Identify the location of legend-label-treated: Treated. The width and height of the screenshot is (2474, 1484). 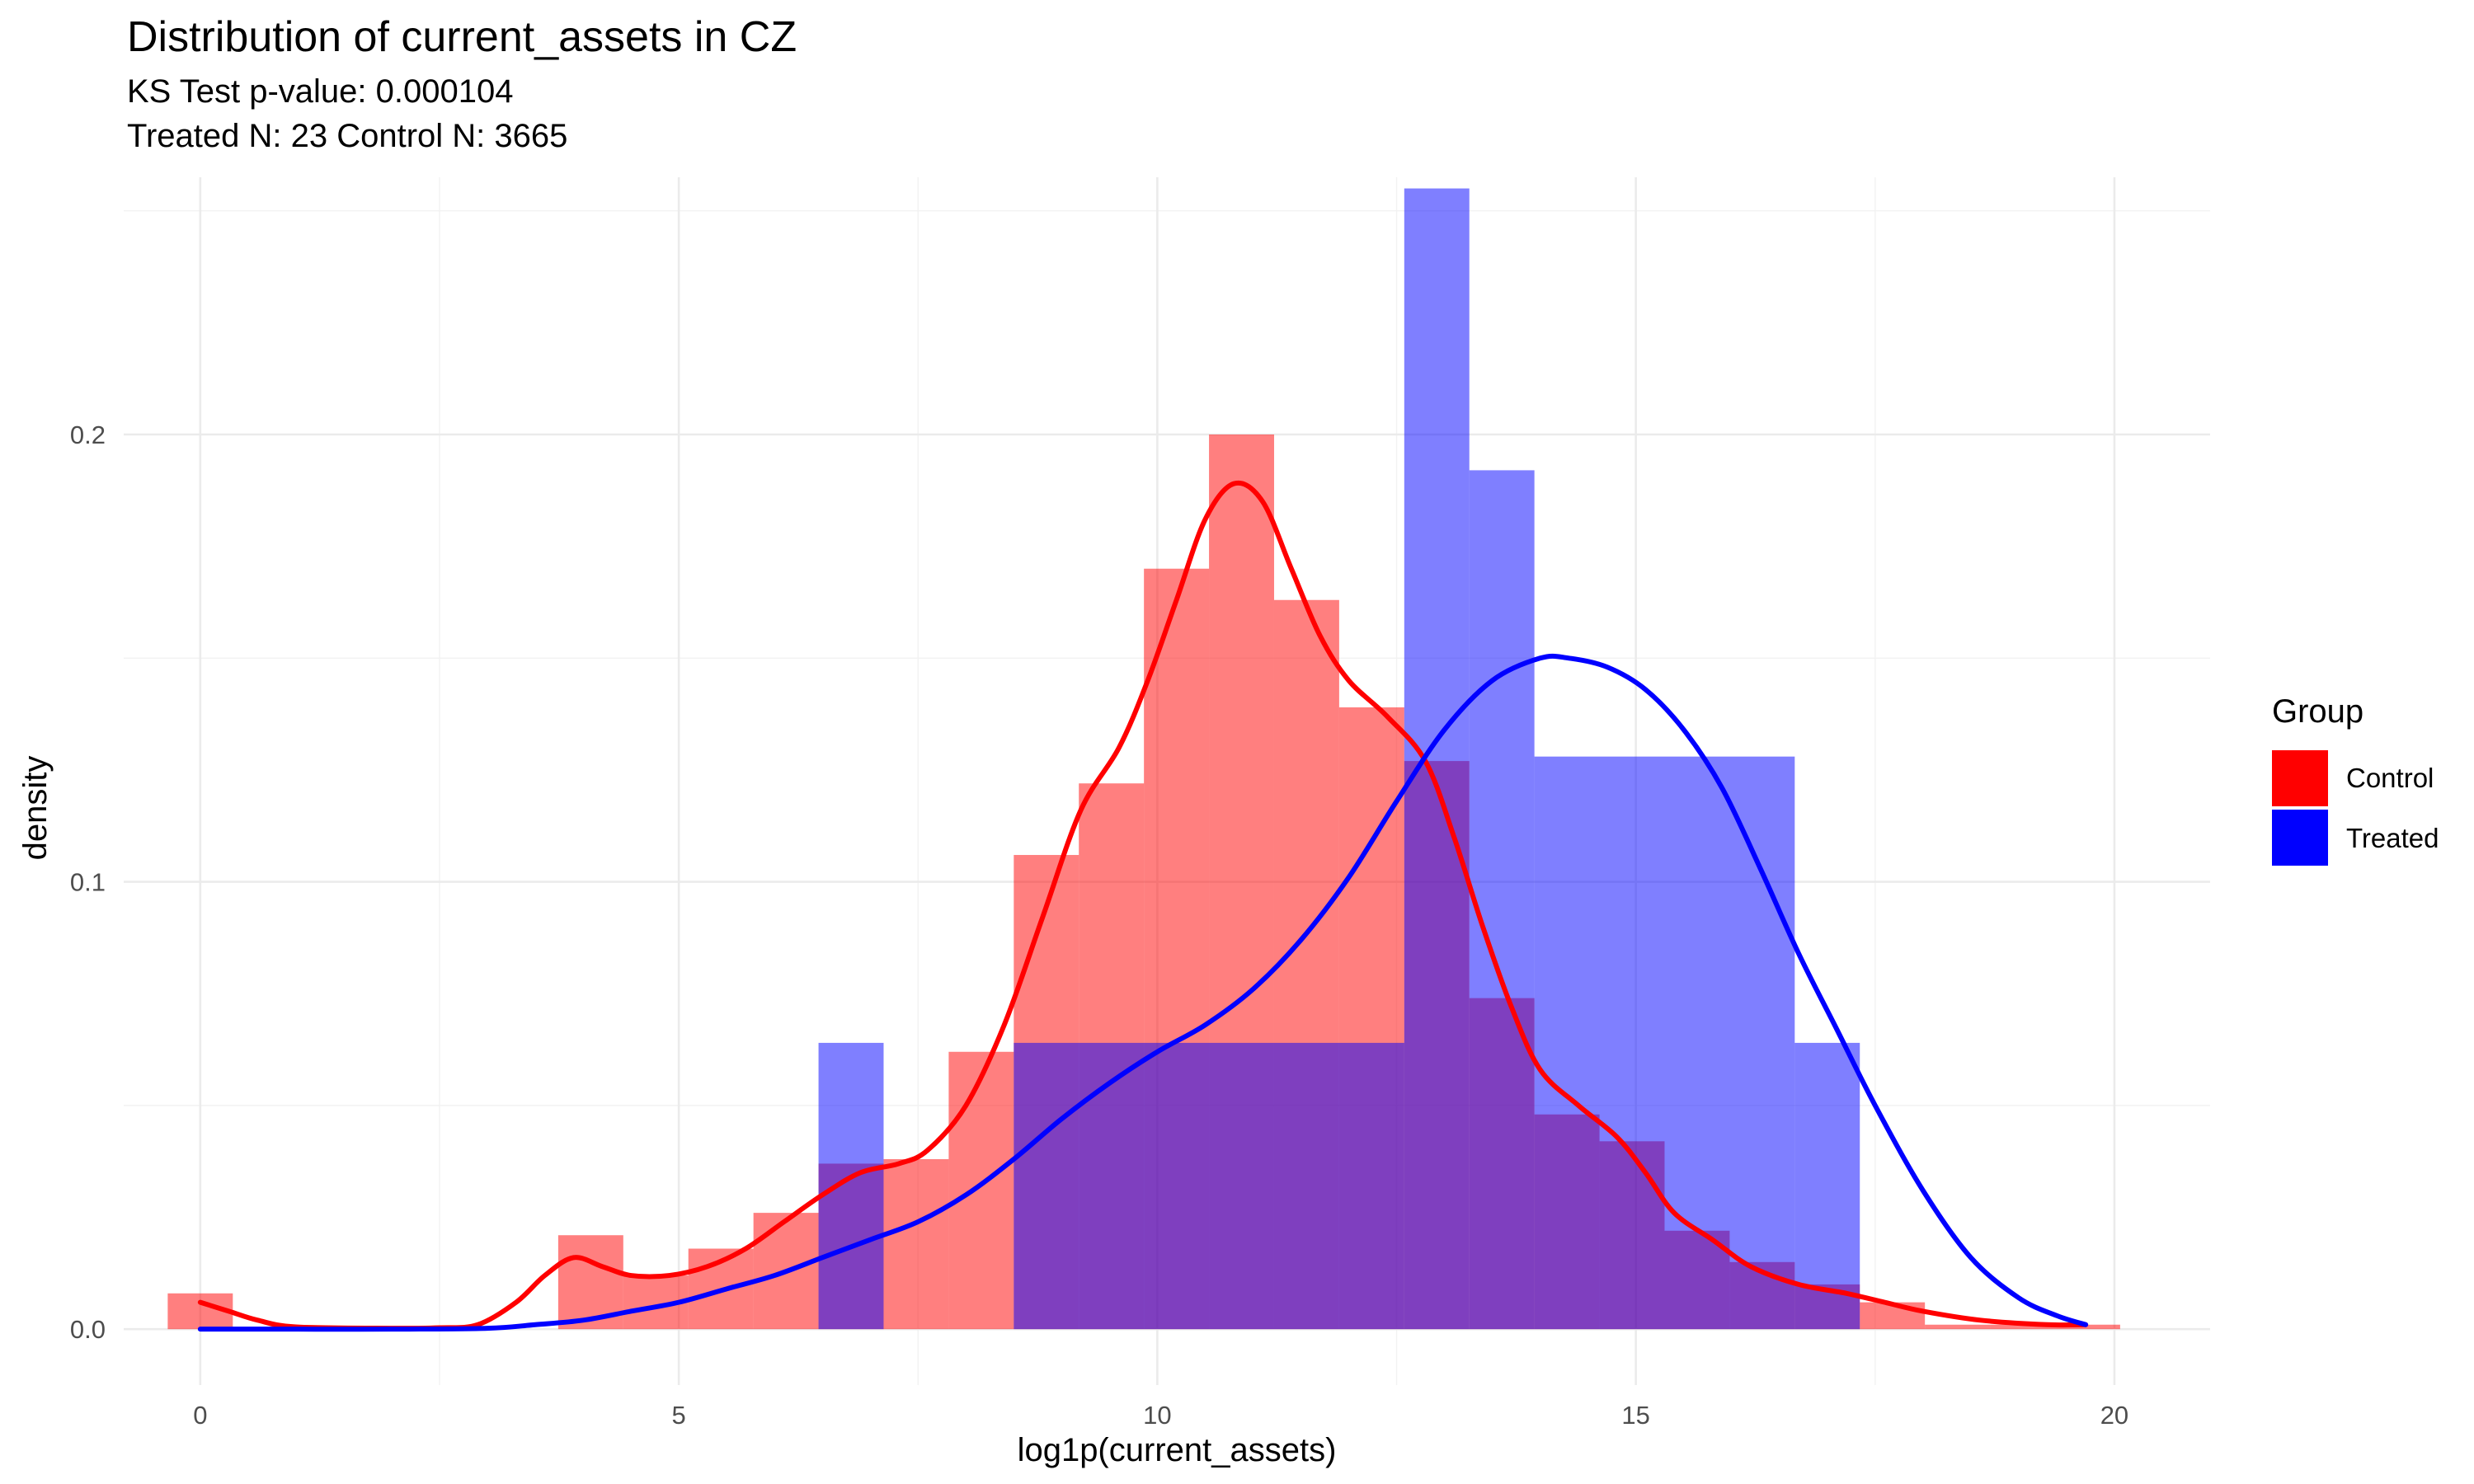
(2392, 838).